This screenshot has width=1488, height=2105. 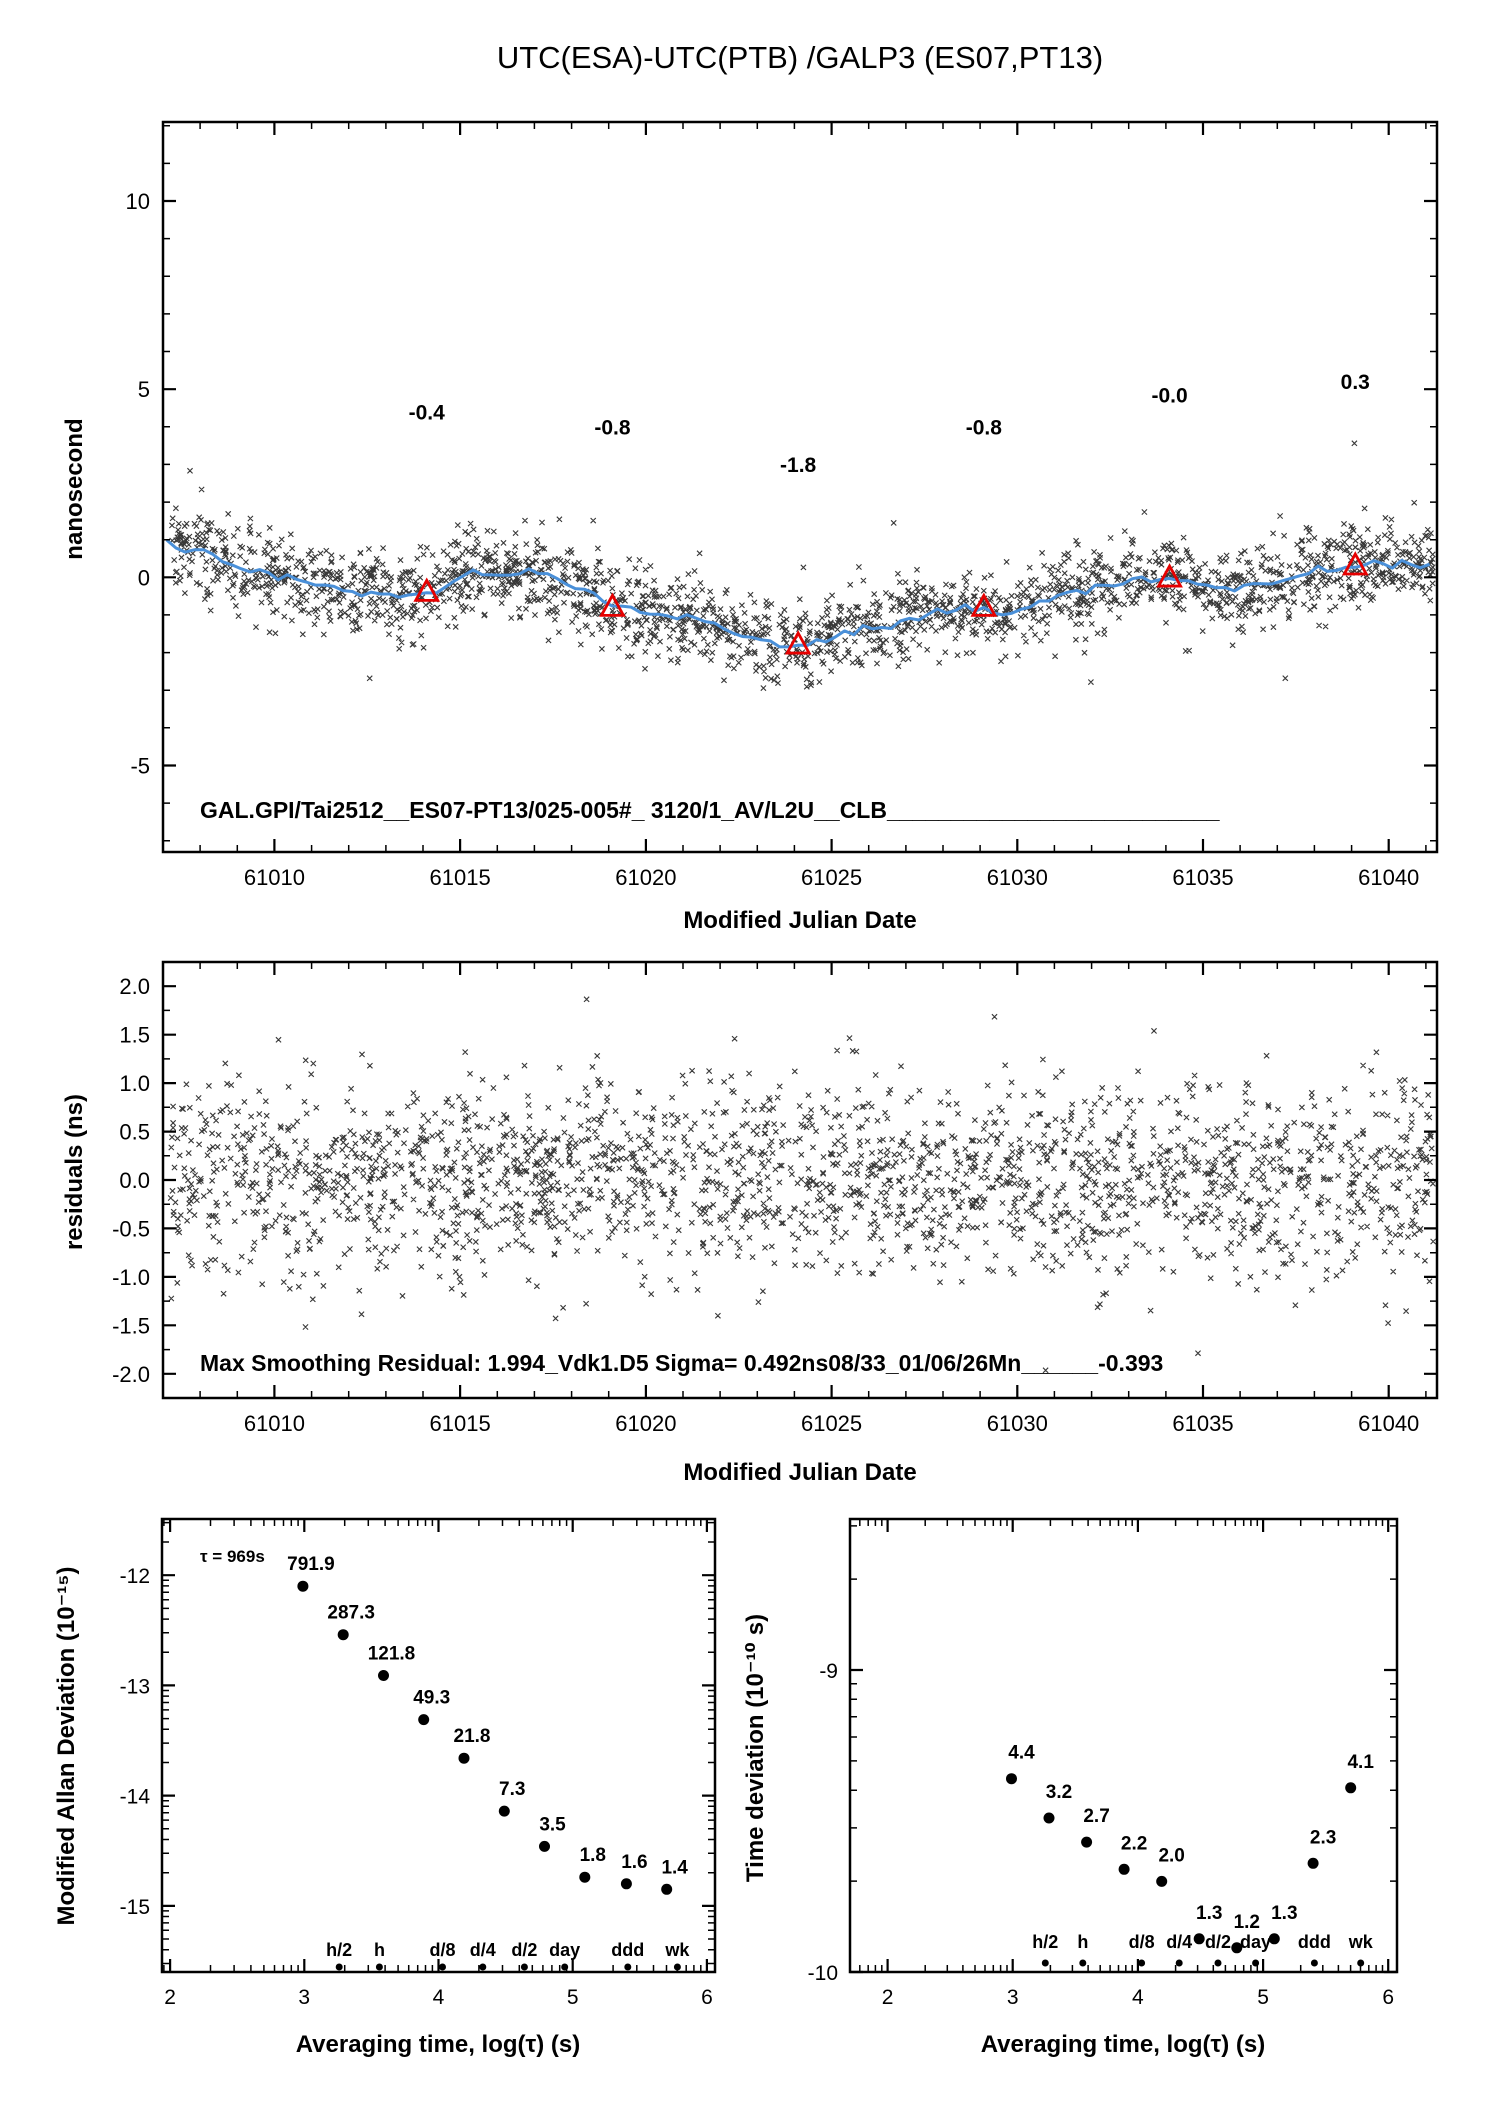 What do you see at coordinates (135, 1797) in the screenshot?
I see `y-tick-label: -14` at bounding box center [135, 1797].